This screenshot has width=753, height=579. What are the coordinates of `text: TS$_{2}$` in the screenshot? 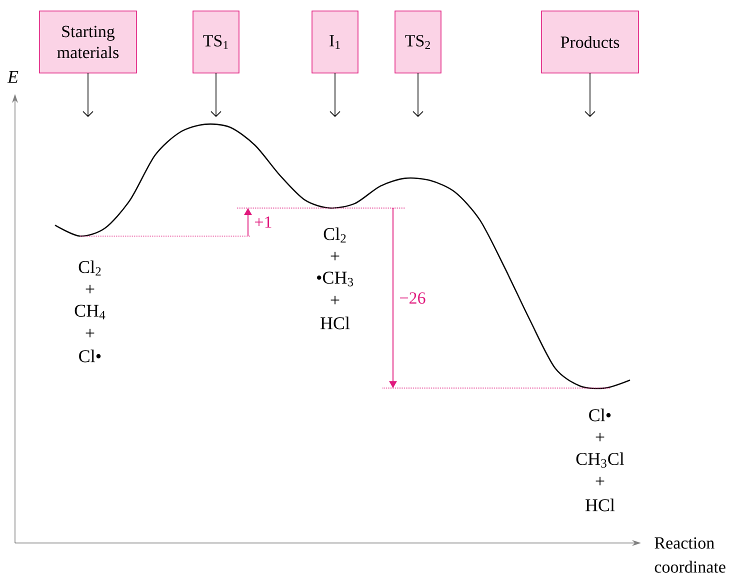 It's located at (417, 42).